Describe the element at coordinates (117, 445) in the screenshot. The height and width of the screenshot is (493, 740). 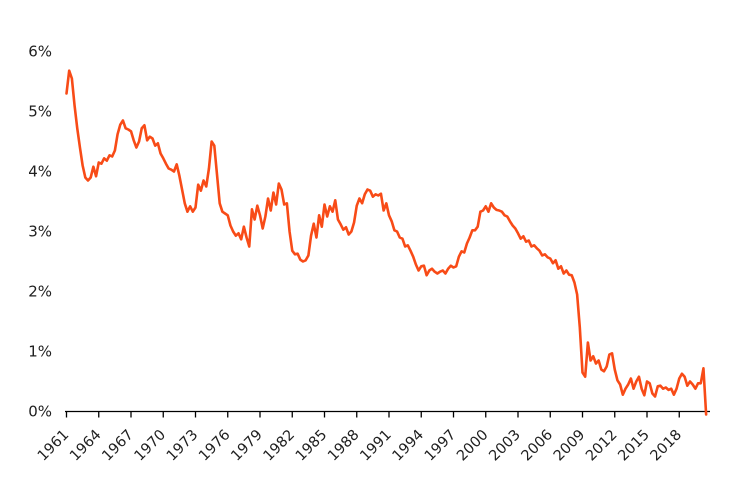
I see `x-axis-tick-label: 1967` at that location.